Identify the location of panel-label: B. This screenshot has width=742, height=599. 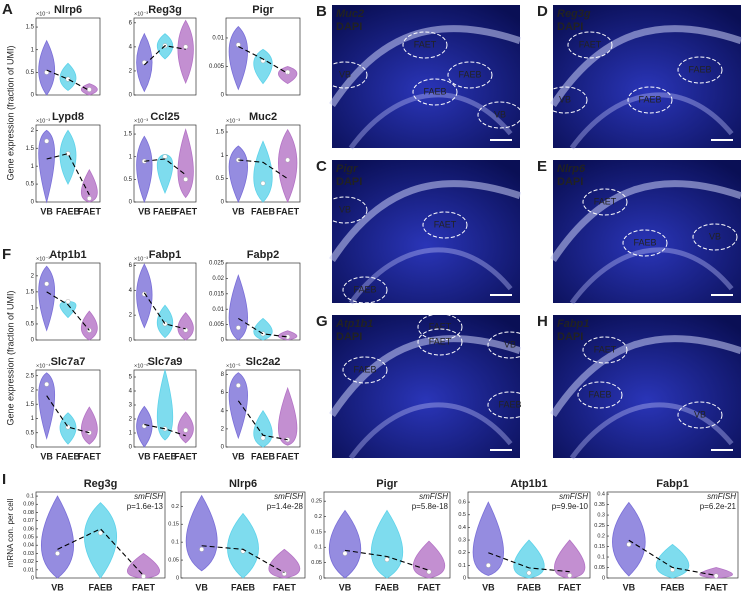
(321, 11).